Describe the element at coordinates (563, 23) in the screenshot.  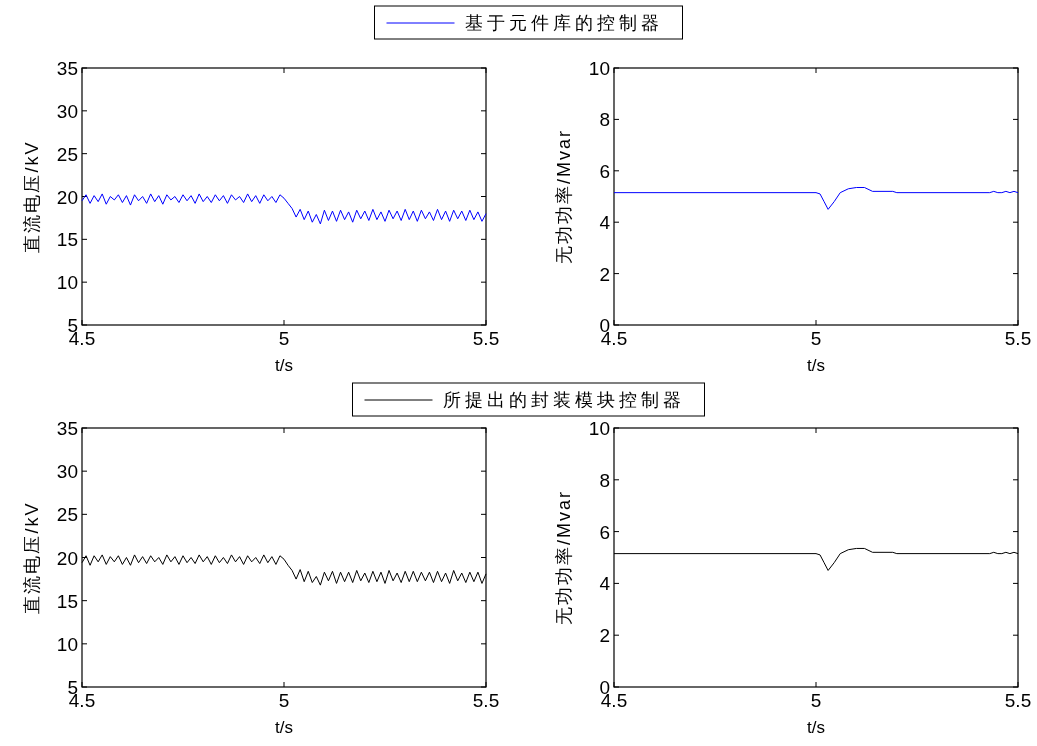
I see `legend-label: 基于元件库的控制器` at that location.